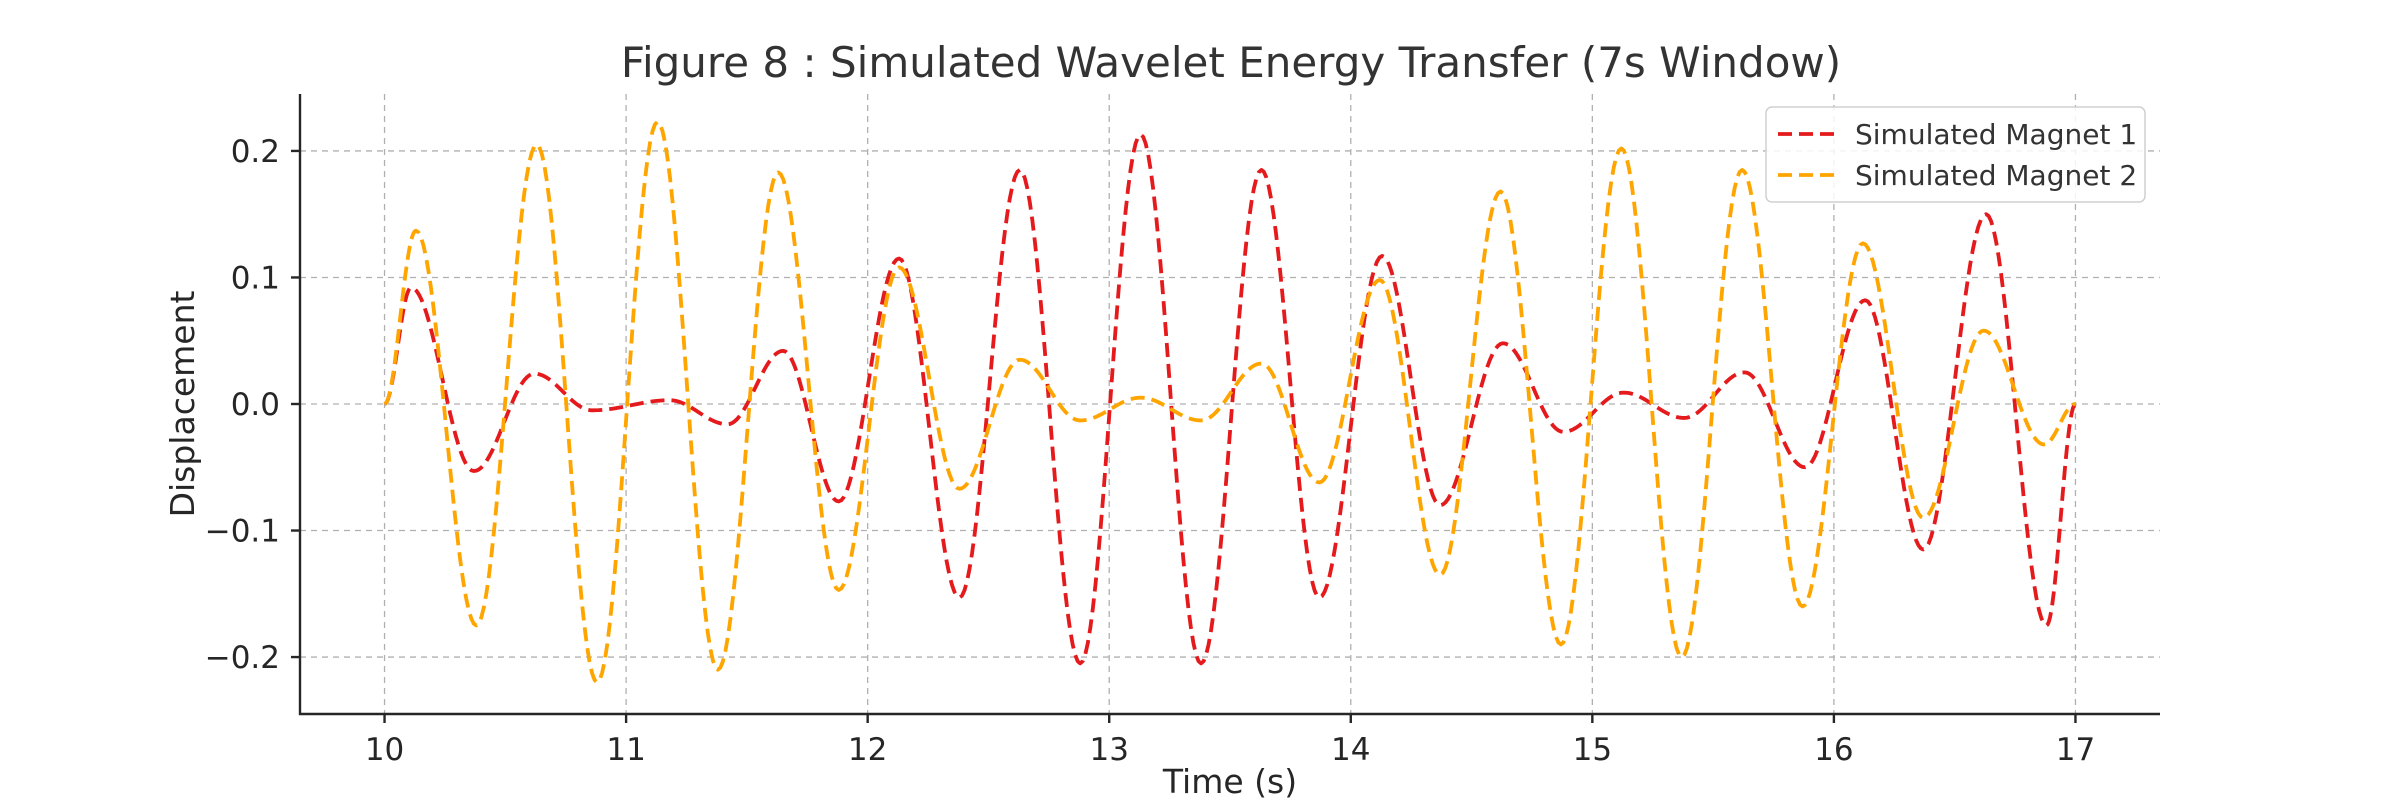  Describe the element at coordinates (1996, 175) in the screenshot. I see `legend-label-magnet-2: Simulated Magnet 2` at that location.